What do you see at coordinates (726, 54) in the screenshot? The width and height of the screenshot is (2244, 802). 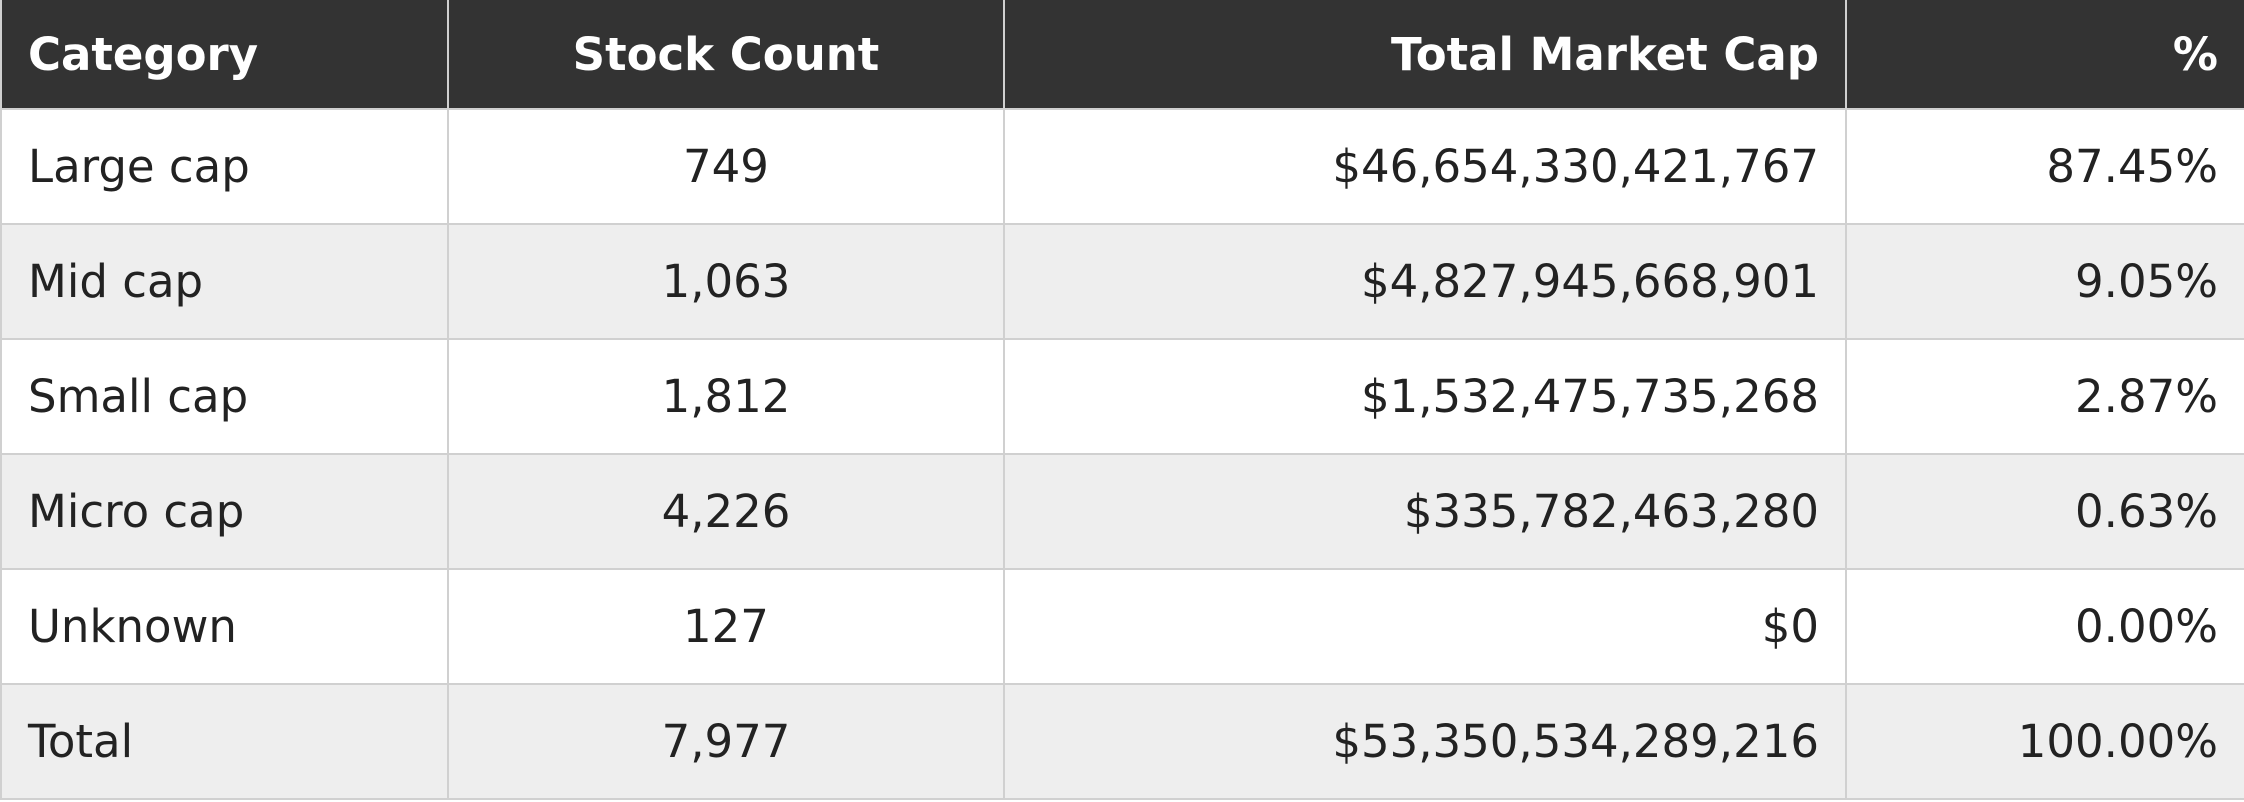 I see `column-header-stock-count: Stock Count` at bounding box center [726, 54].